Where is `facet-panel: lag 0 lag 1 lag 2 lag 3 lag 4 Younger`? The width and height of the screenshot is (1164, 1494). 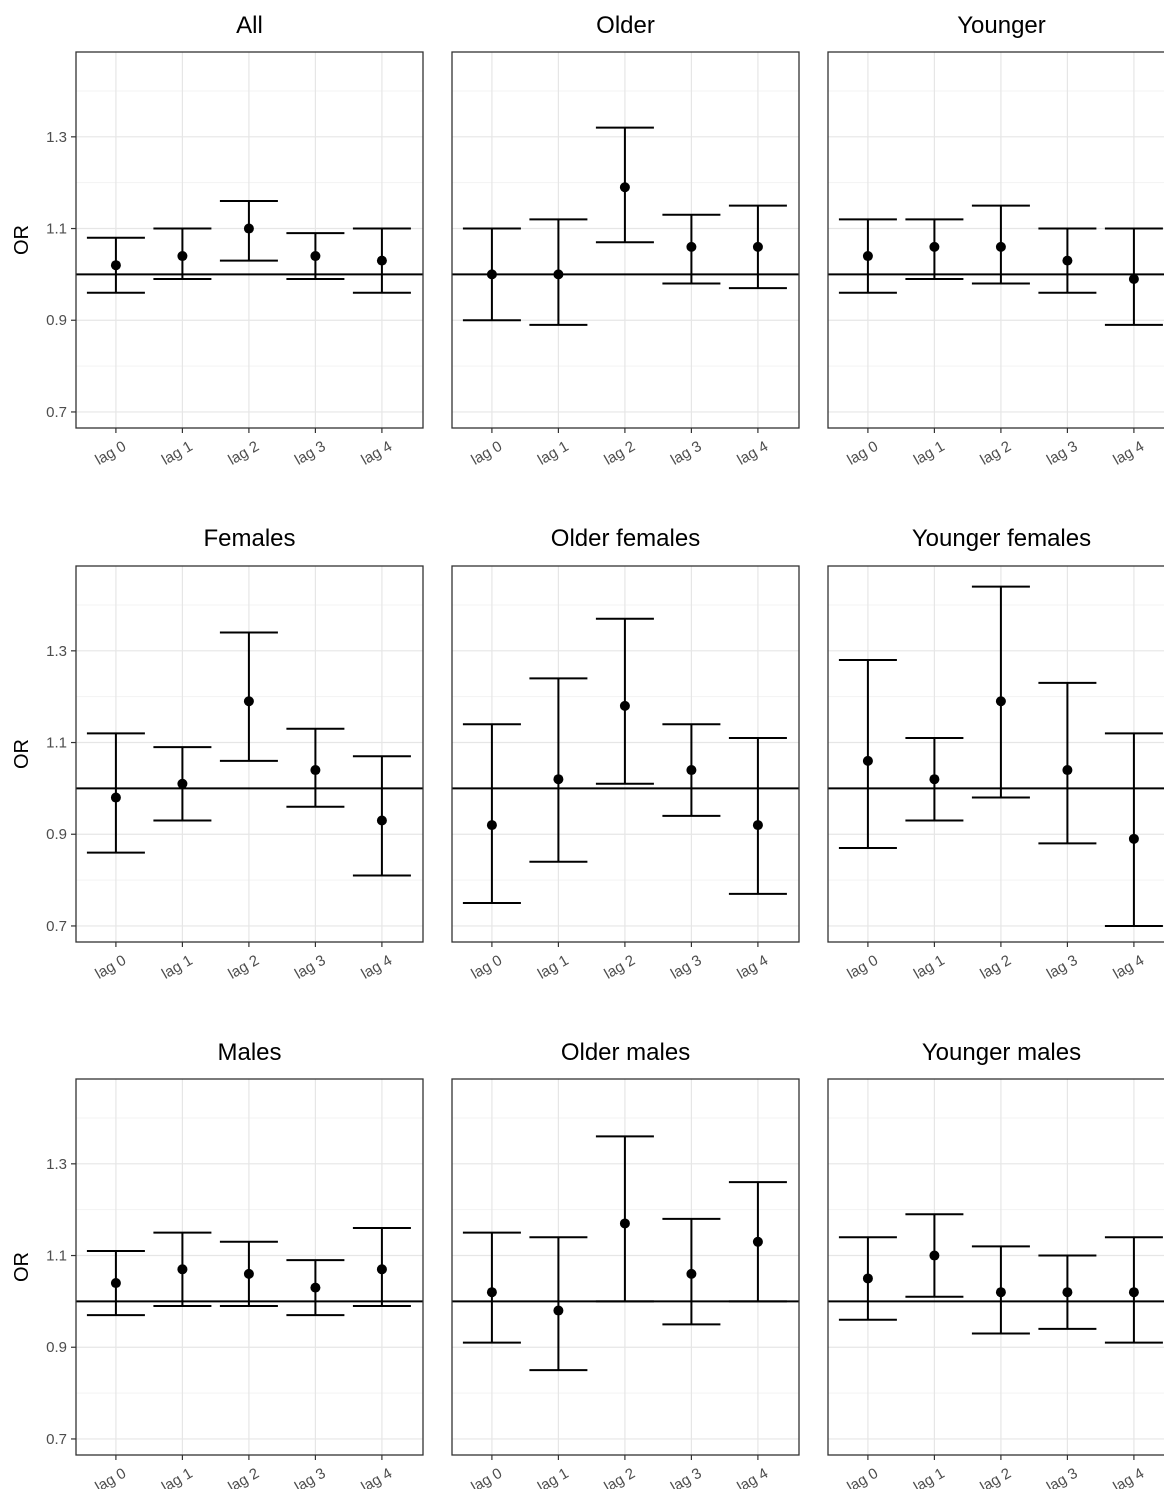
facet-panel: lag 0 lag 1 lag 2 lag 3 lag 4 Younger is located at coordinates (995, 240).